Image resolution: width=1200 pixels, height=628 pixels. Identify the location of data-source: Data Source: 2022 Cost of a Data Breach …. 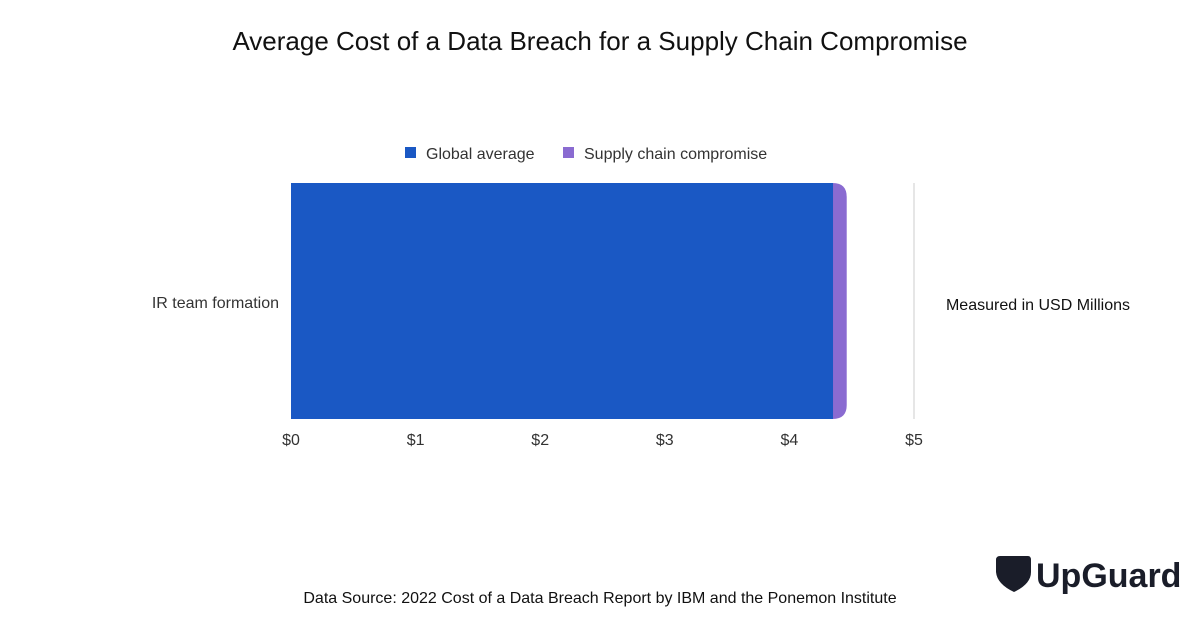
(599, 598).